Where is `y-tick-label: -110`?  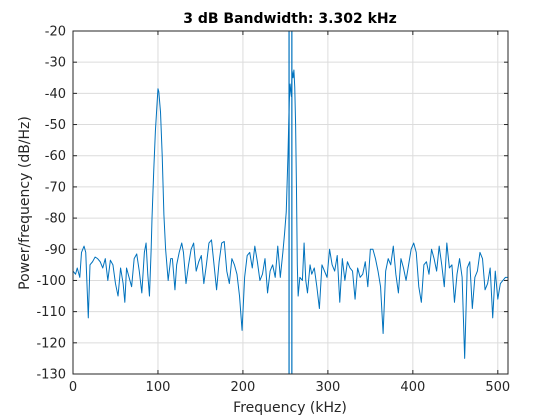
y-tick-label: -110 is located at coordinates (51, 312).